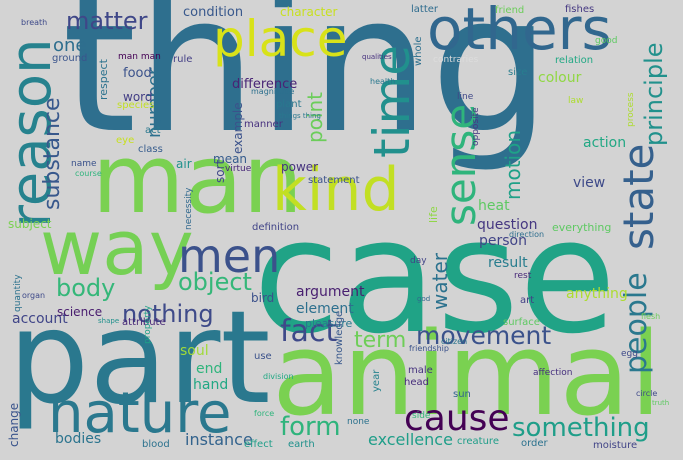  I want to click on word-account: account, so click(40, 319).